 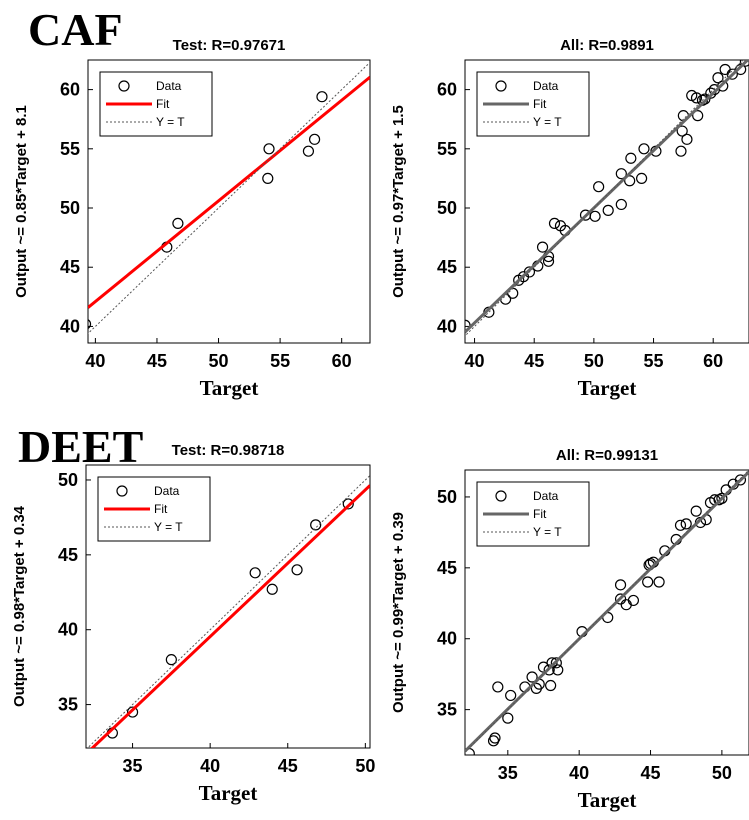 I want to click on x-tick-label: 35, so click(x=508, y=773).